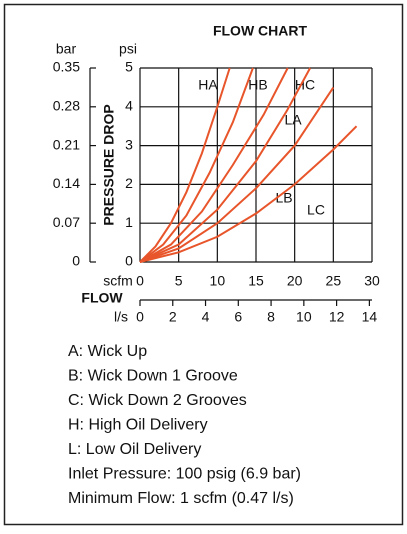  Describe the element at coordinates (334, 281) in the screenshot. I see `x-tick-label: 25` at that location.